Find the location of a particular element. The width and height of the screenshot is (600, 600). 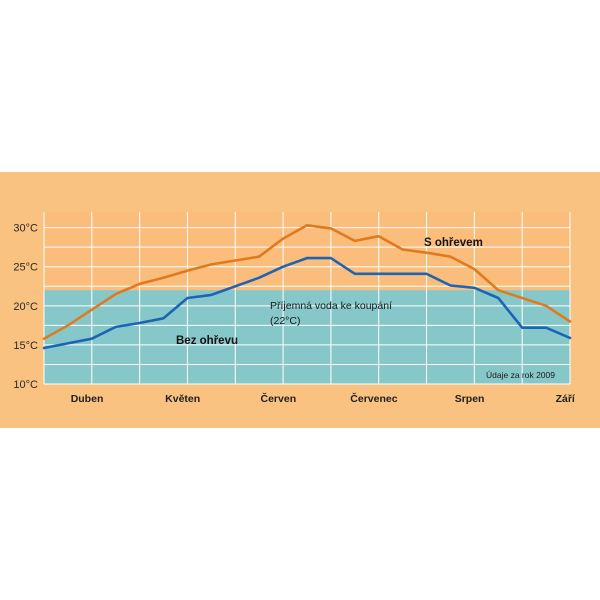

data-source-note: Údaje za rok 2009 is located at coordinates (520, 375).